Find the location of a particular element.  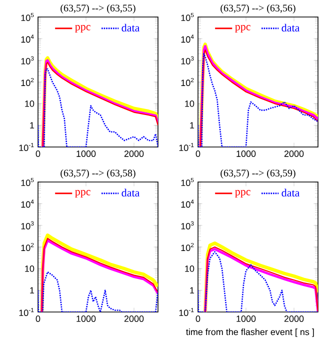

chart-title: (63,57) --> (63,55) is located at coordinates (98, 9).